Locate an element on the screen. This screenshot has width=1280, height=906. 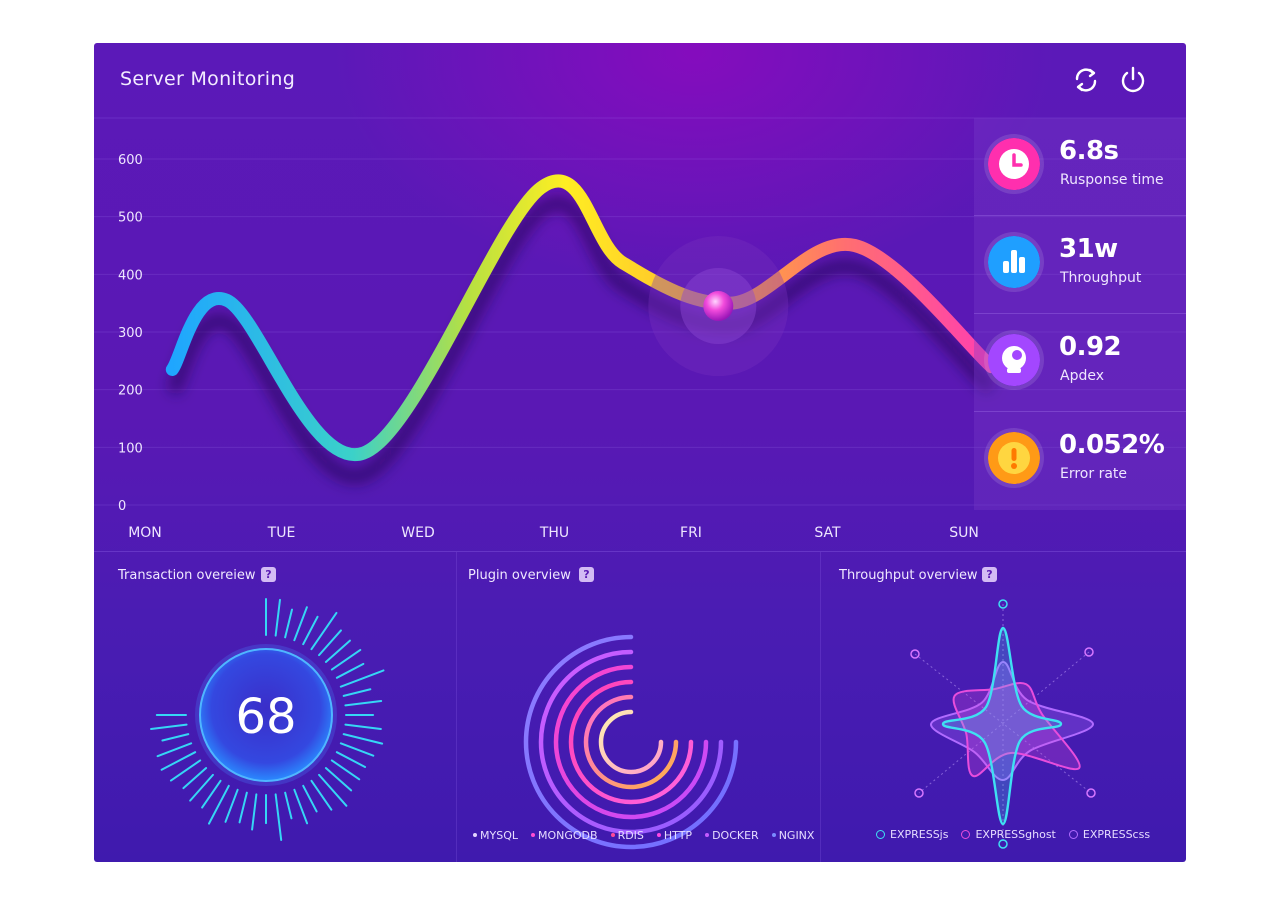
kpi-label: Throughput is located at coordinates (1101, 278).